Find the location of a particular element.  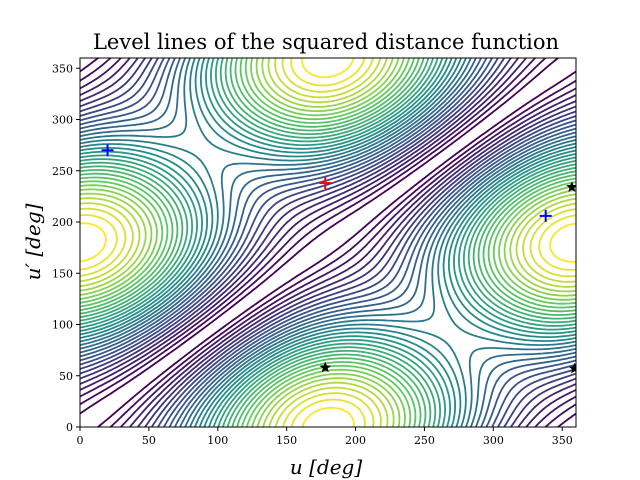

y-tick-label: 50 is located at coordinates (66, 376).